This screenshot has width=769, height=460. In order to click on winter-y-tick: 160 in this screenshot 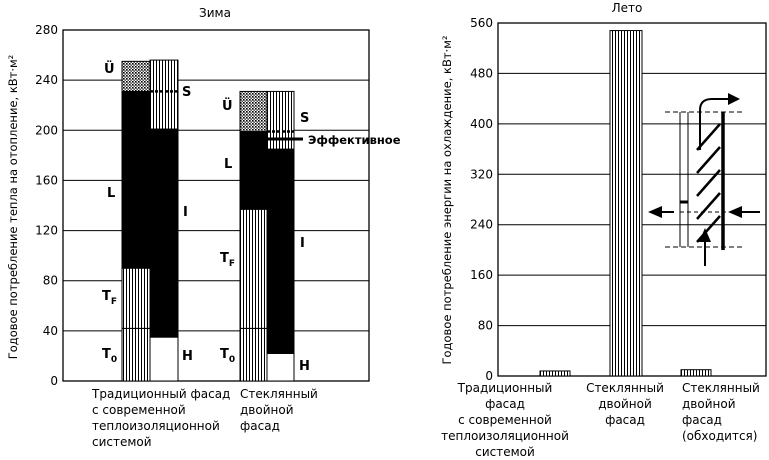, I will do `click(46, 180)`.